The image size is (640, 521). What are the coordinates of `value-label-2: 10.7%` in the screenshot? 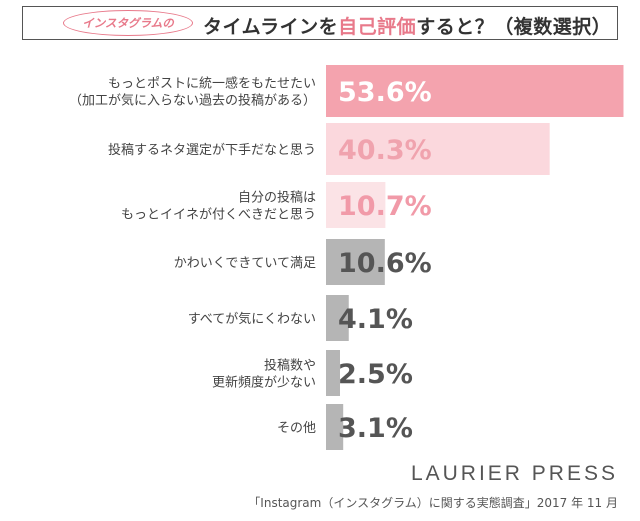 It's located at (385, 206).